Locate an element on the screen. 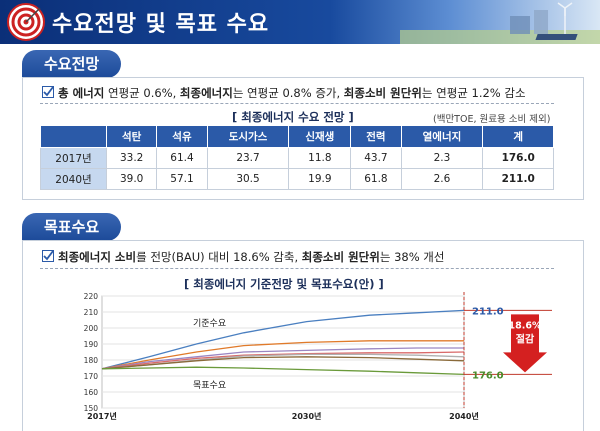  x-tick-label: 2040년 is located at coordinates (464, 416).